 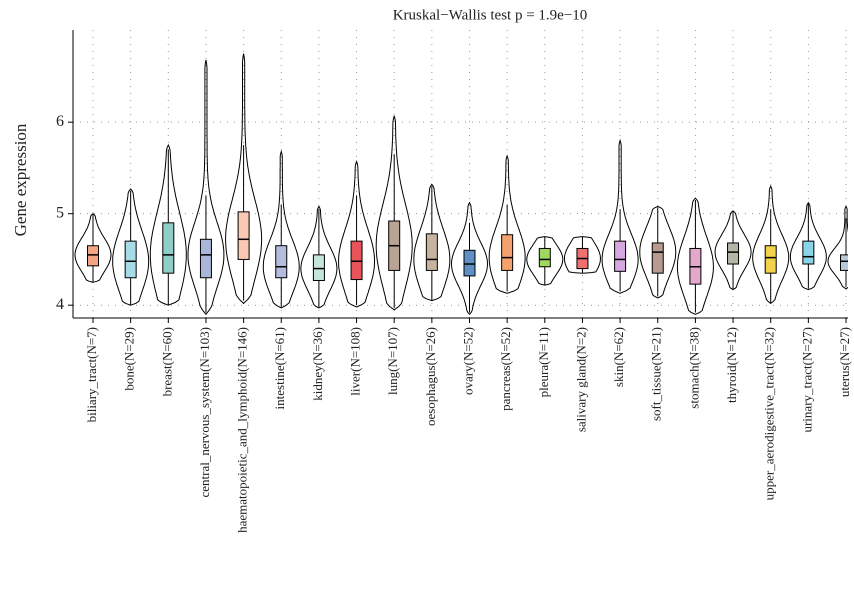 I want to click on x-tick-label: skin(N=62), so click(x=618, y=357).